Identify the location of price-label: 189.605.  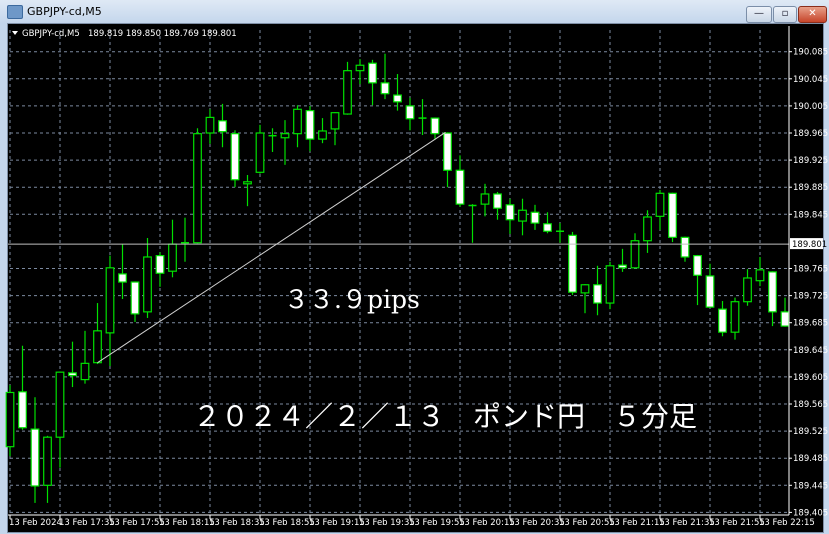
(810, 378).